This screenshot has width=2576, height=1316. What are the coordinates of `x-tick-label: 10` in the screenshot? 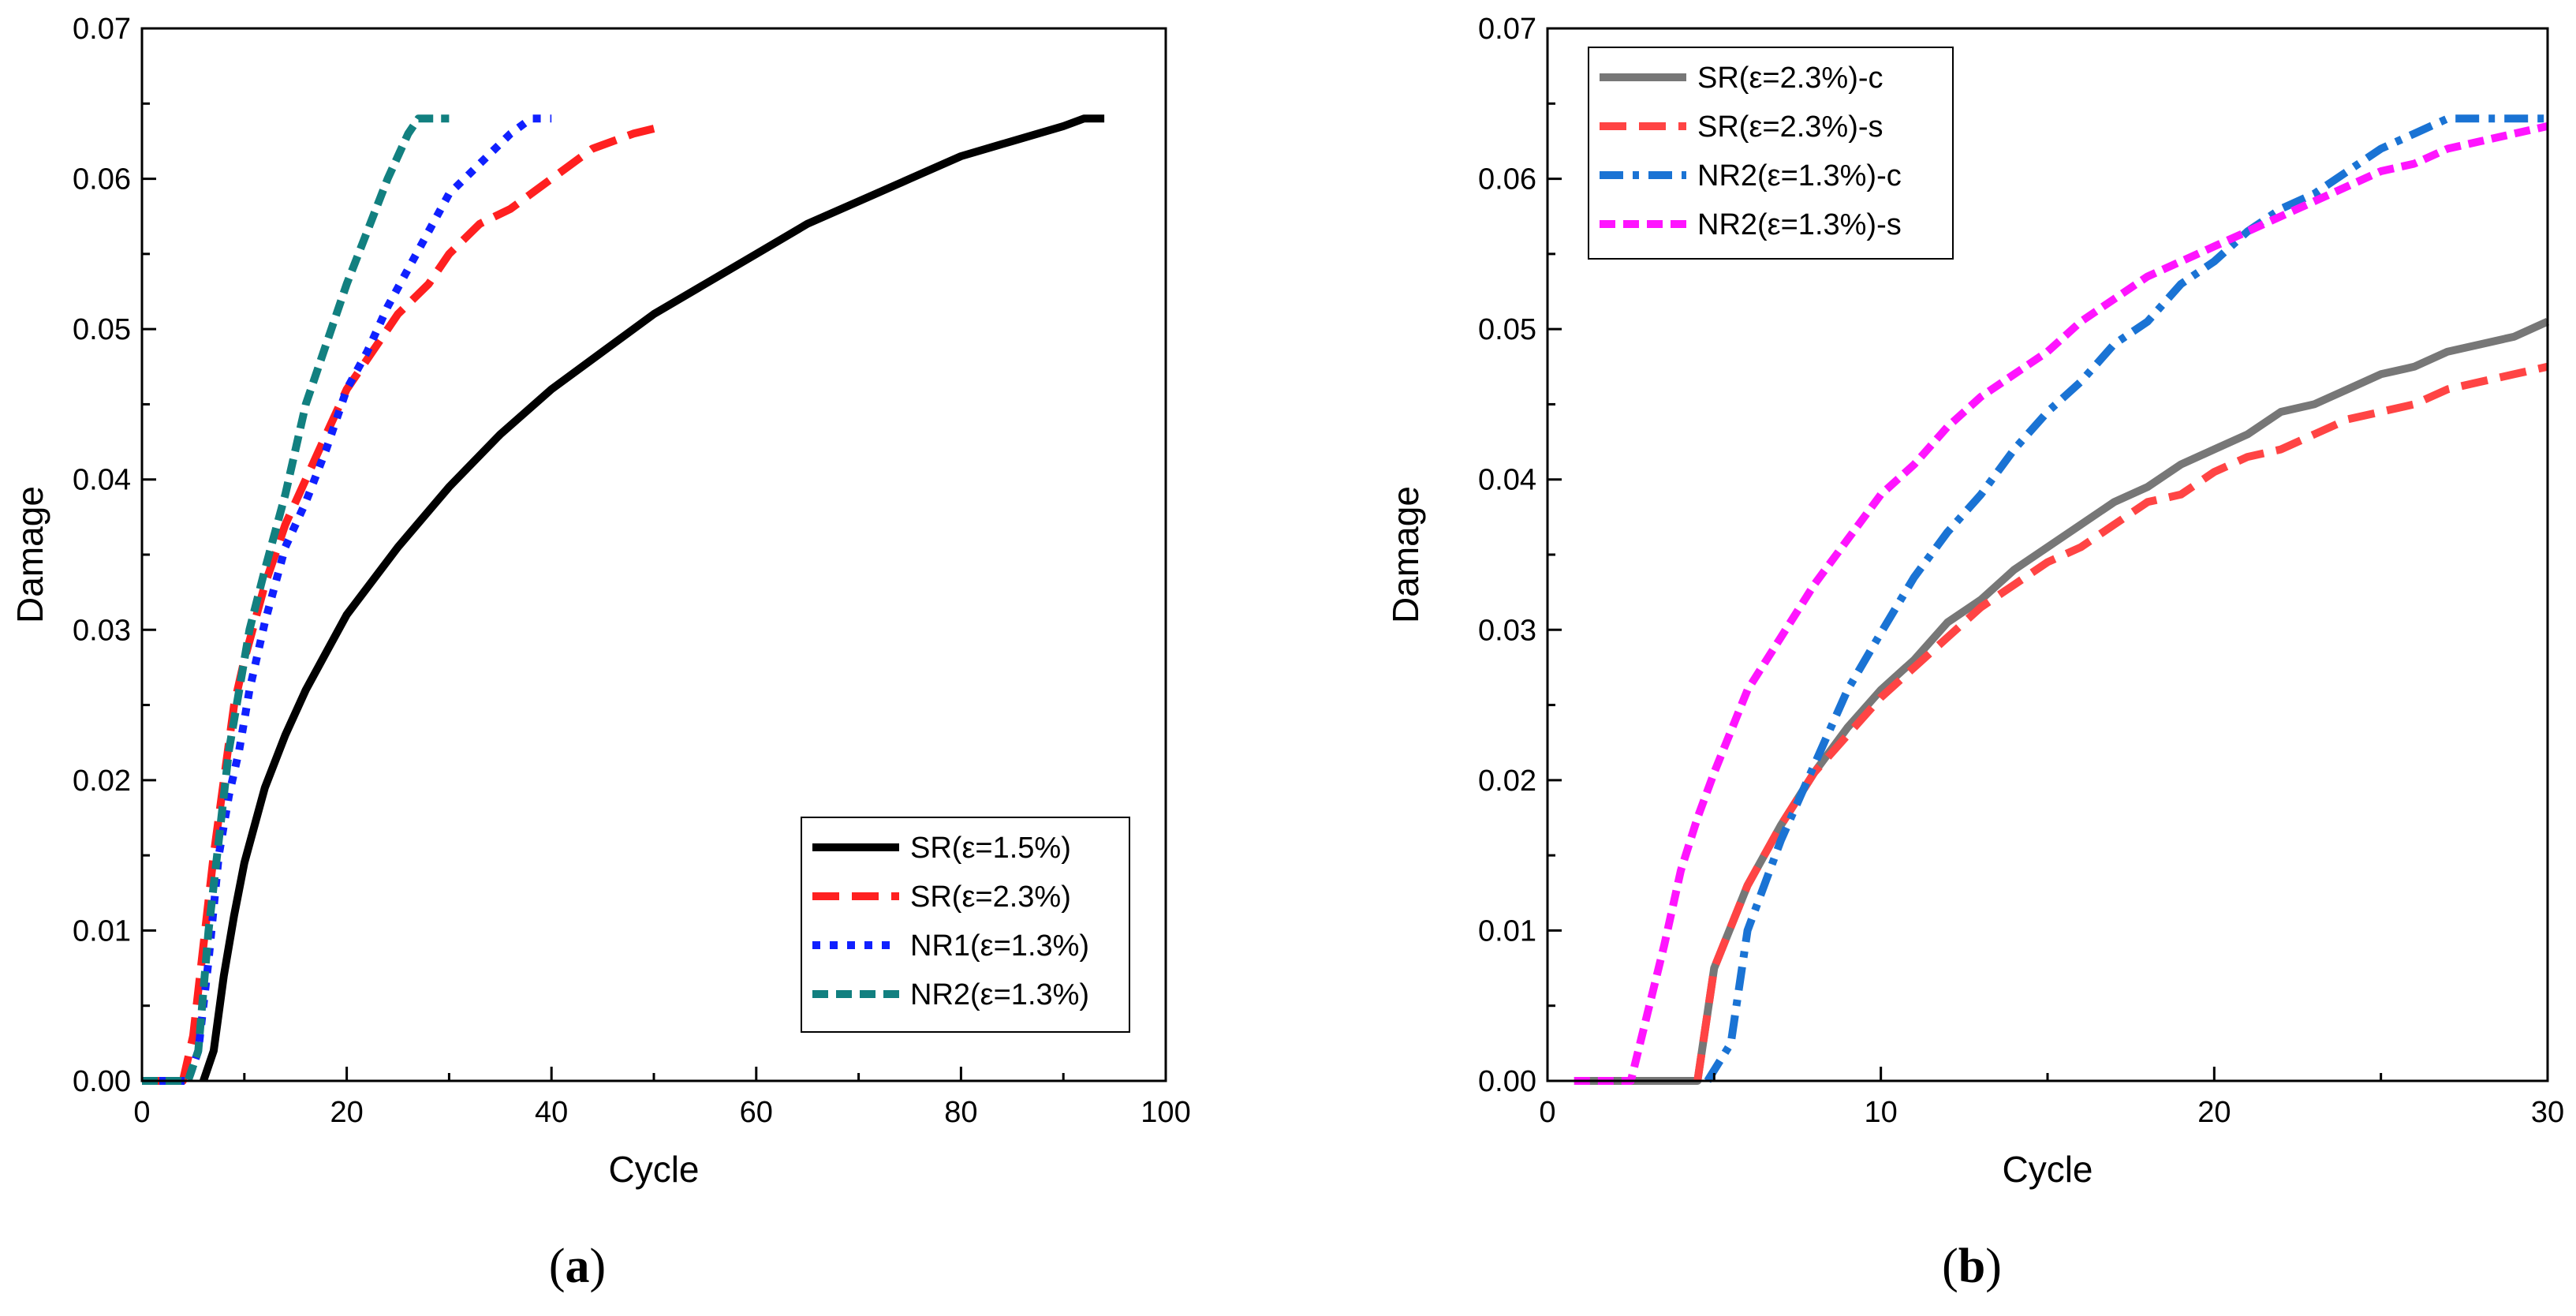 It's located at (1881, 1112).